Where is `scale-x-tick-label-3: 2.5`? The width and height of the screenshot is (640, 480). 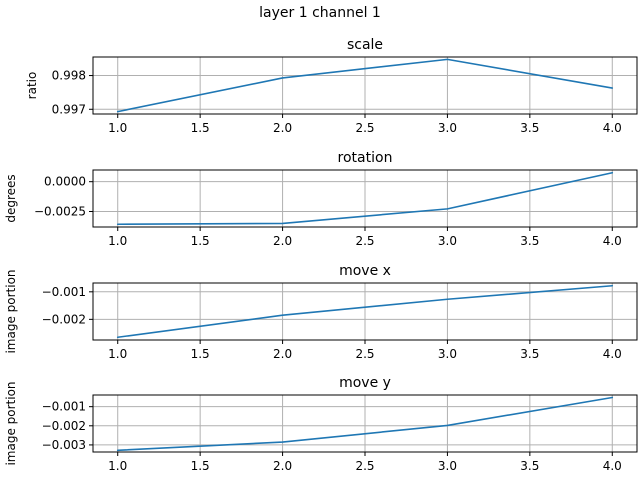
scale-x-tick-label-3: 2.5 is located at coordinates (364, 128).